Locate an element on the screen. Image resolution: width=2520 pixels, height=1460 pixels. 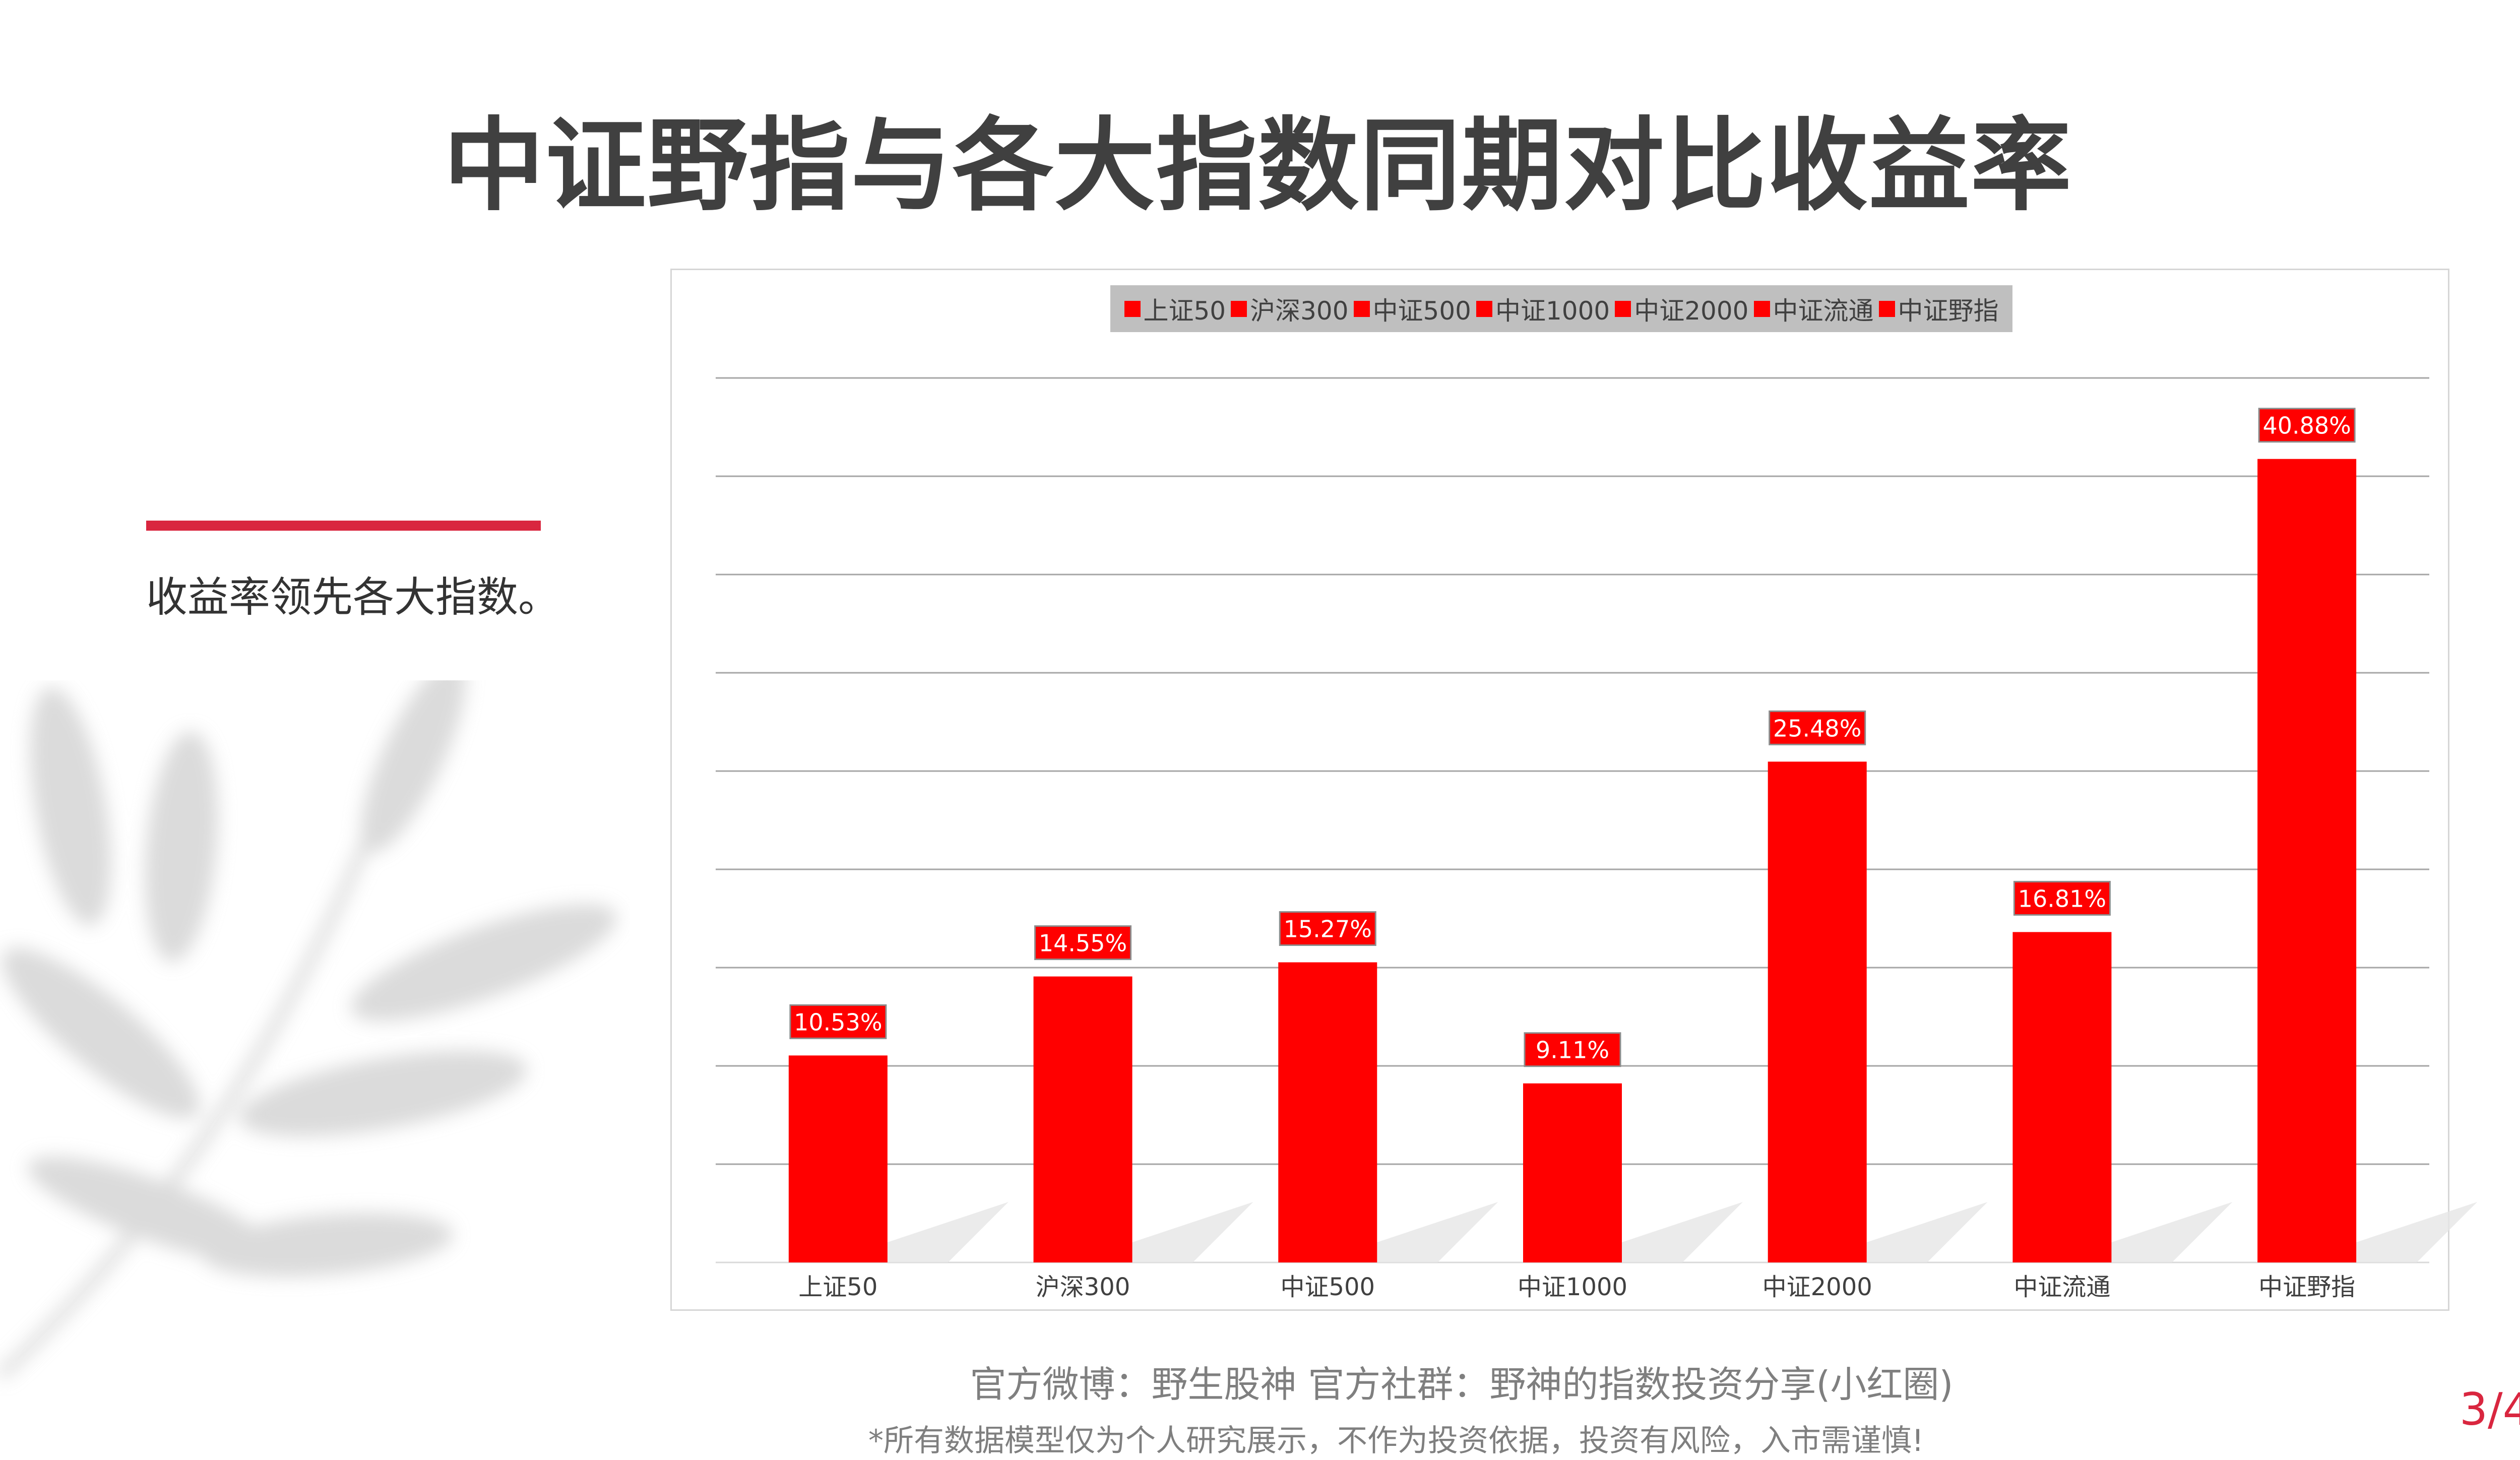
x-tick-label: 中证流通 is located at coordinates (2061, 1287).